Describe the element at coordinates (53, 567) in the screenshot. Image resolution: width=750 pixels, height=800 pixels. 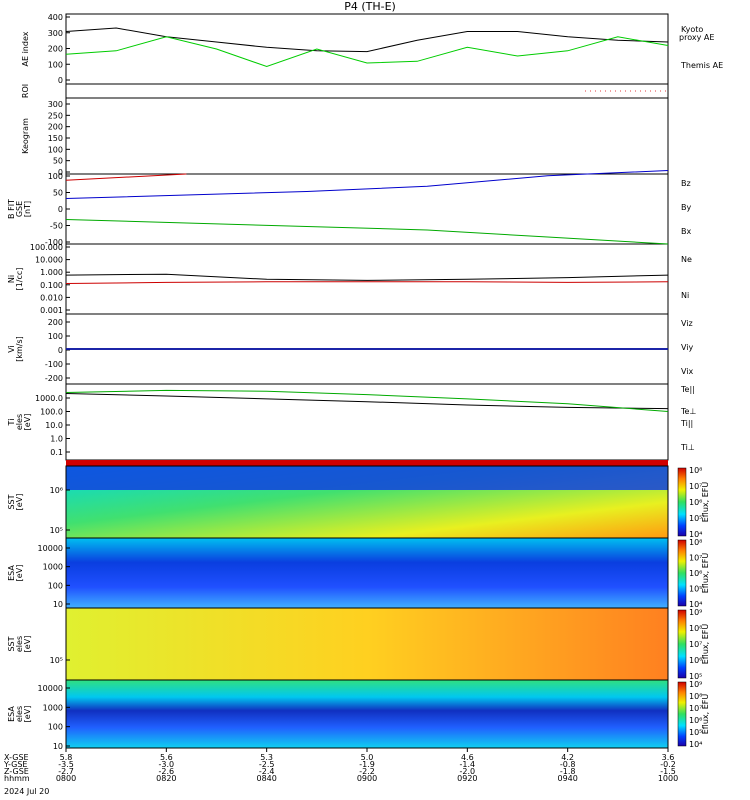
I see `y-tick-label: 1000` at that location.